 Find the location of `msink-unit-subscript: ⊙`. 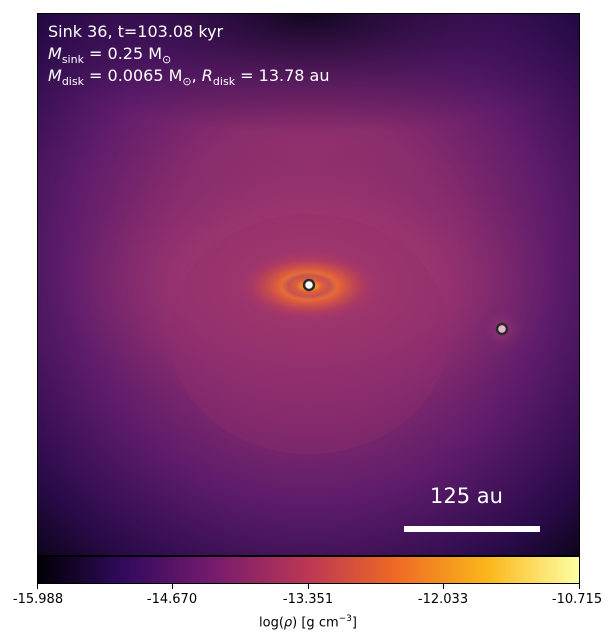

msink-unit-subscript: ⊙ is located at coordinates (167, 60).